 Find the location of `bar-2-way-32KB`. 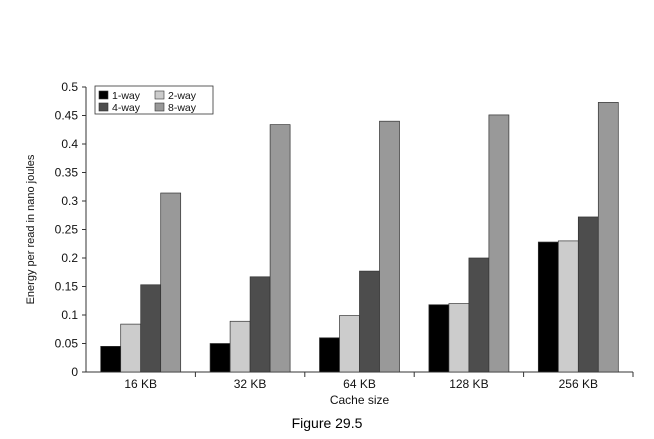

bar-2-way-32KB is located at coordinates (240, 346).